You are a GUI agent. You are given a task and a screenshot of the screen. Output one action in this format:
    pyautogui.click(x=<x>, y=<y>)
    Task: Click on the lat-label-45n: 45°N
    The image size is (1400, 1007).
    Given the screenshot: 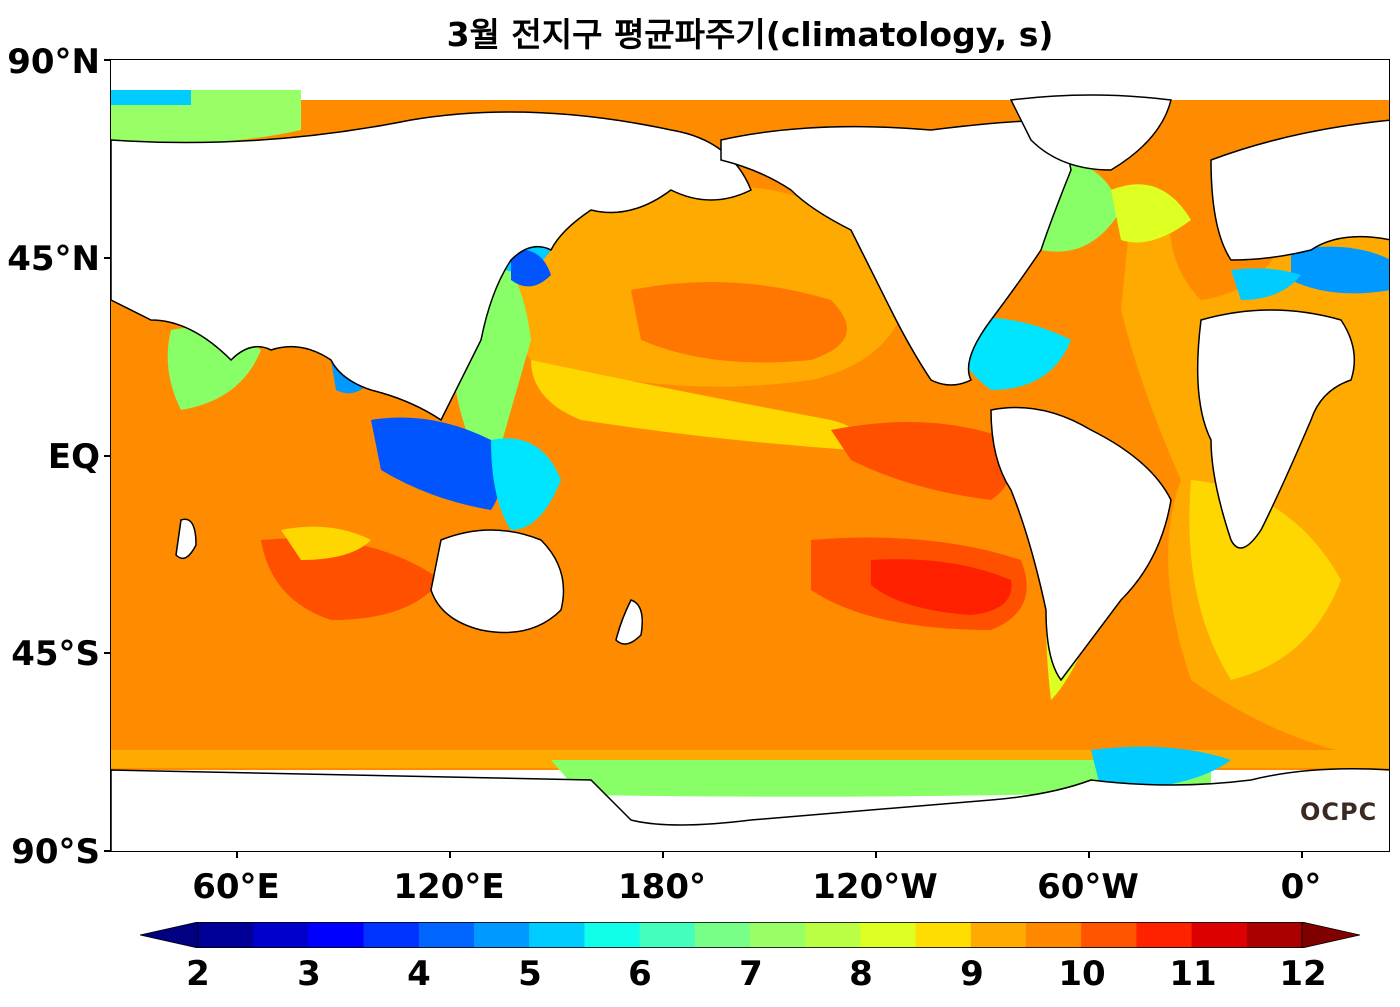 What is the action you would take?
    pyautogui.click(x=53, y=259)
    